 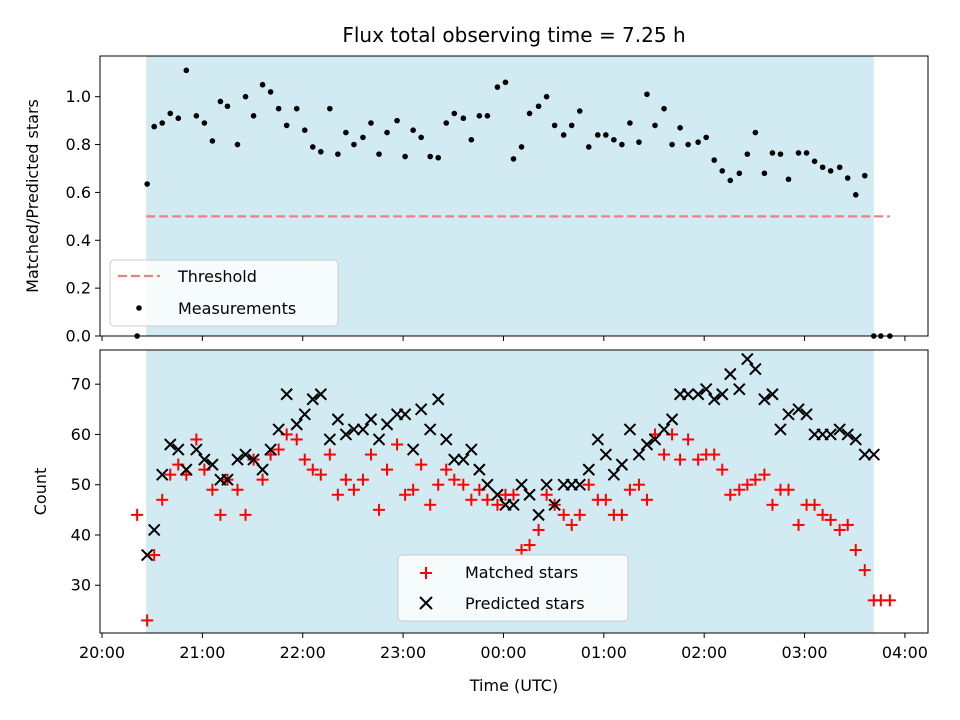 I want to click on legend-matched-label: Matched stars, so click(x=521, y=572).